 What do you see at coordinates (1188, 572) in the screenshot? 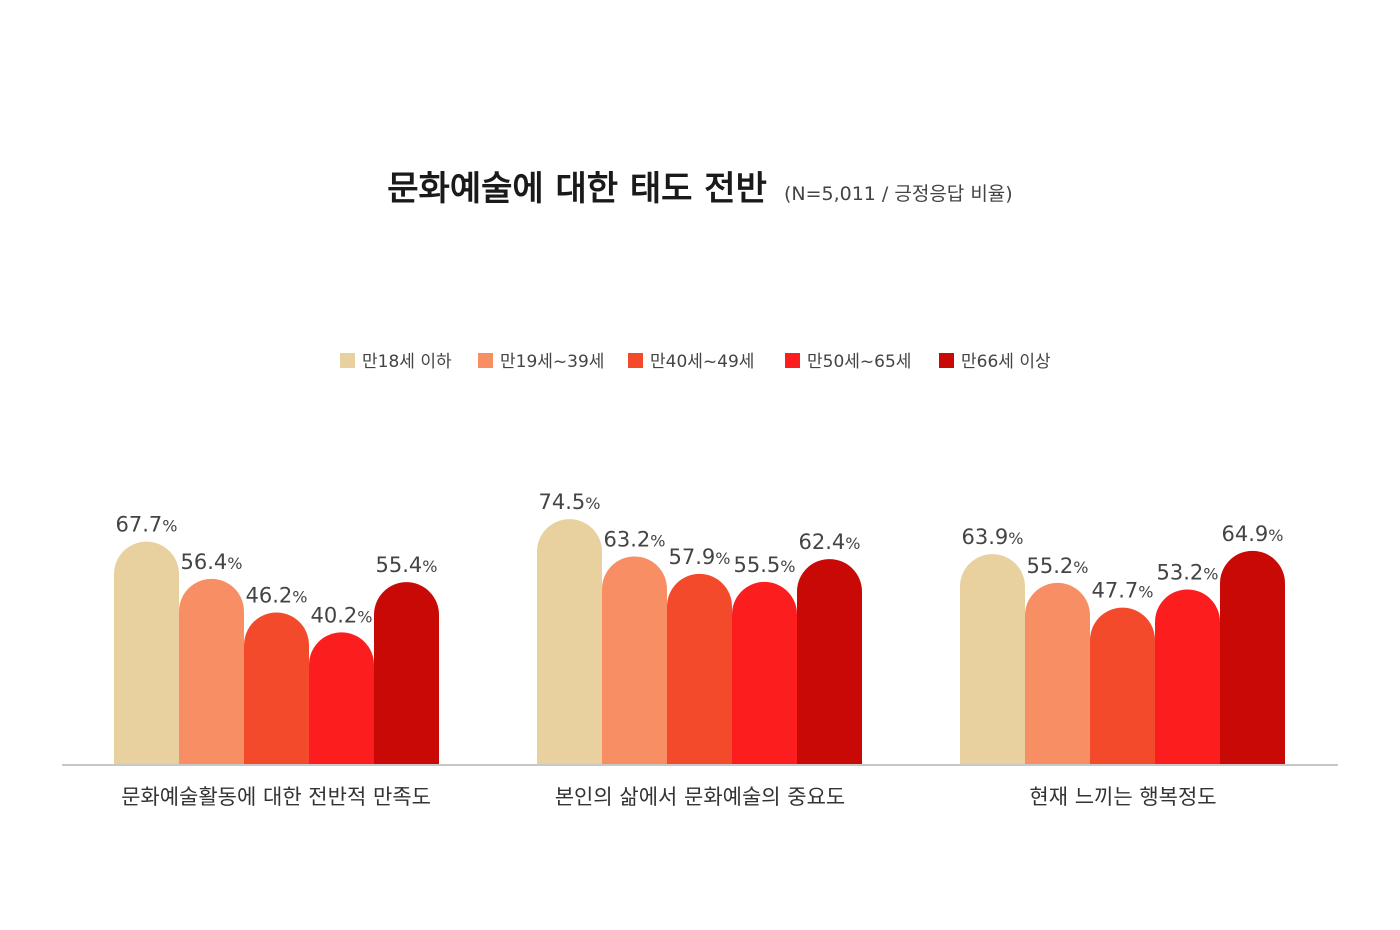
I see `data-label: 53.2%` at bounding box center [1188, 572].